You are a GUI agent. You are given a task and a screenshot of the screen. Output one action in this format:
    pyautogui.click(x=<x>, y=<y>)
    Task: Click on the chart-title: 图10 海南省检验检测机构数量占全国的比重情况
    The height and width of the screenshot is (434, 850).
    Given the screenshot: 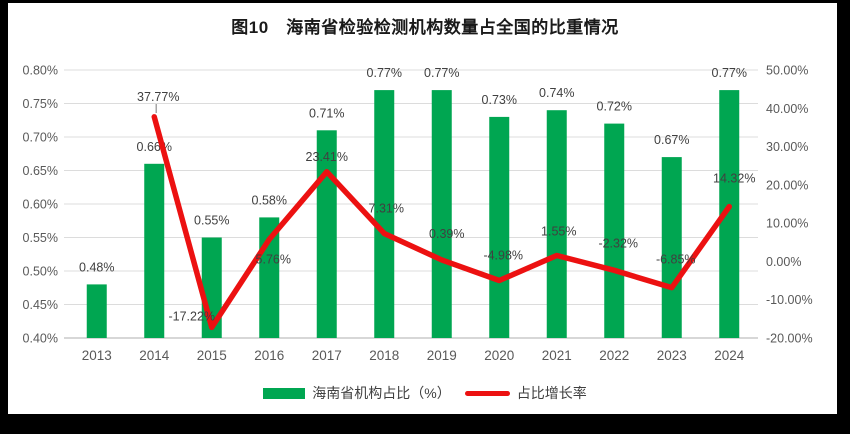 What is the action you would take?
    pyautogui.click(x=425, y=27)
    